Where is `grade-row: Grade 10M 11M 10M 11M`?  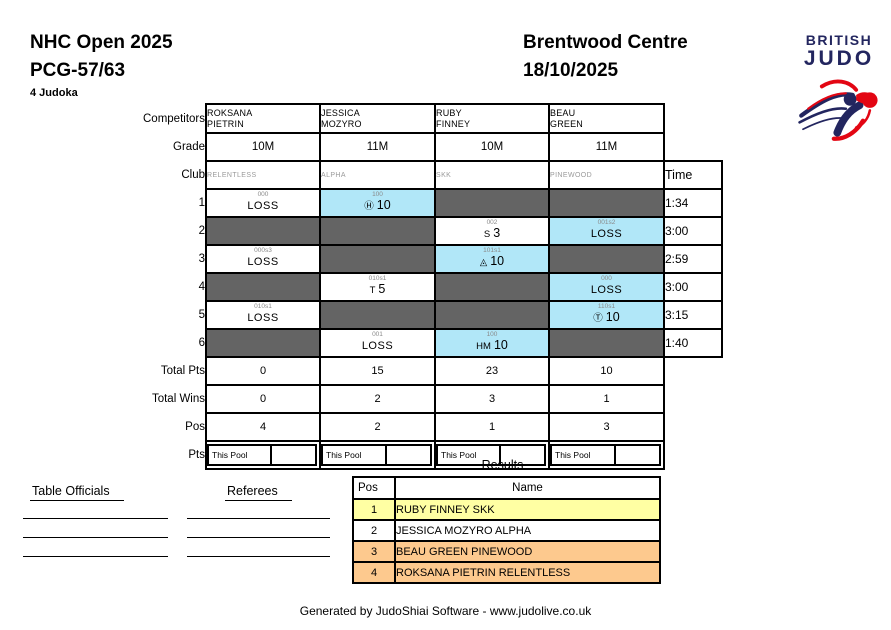
grade-row: Grade 10M 11M 10M 11M is located at coordinates (431, 147).